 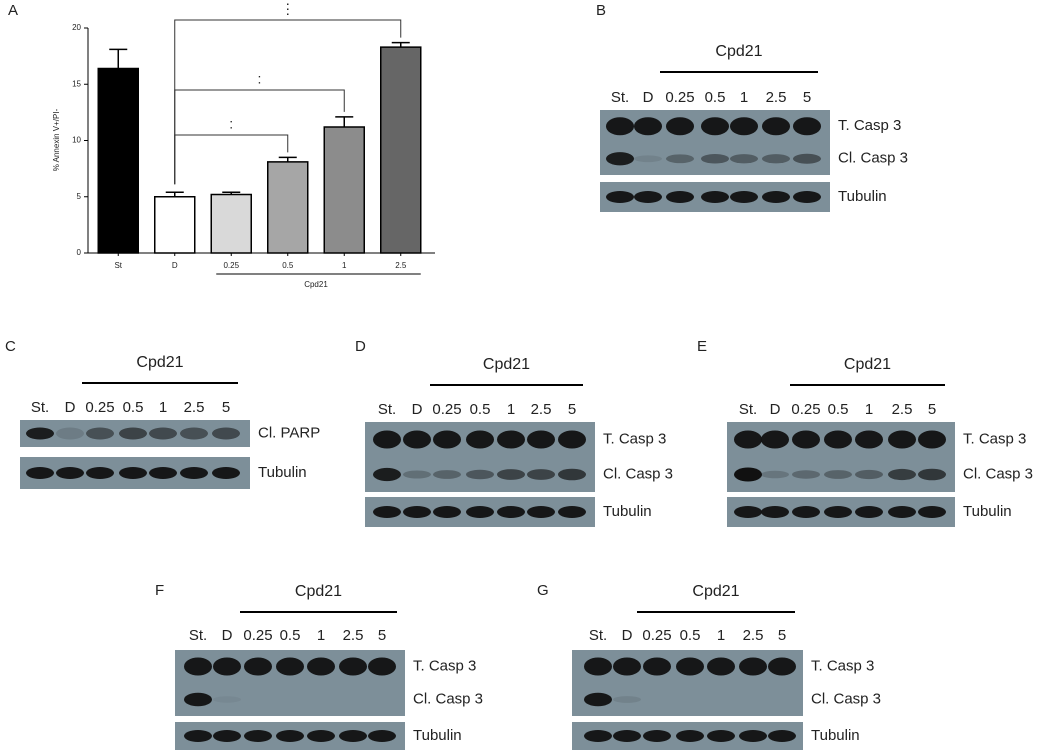 What do you see at coordinates (288, 102) in the screenshot?
I see `significance-bracket` at bounding box center [288, 102].